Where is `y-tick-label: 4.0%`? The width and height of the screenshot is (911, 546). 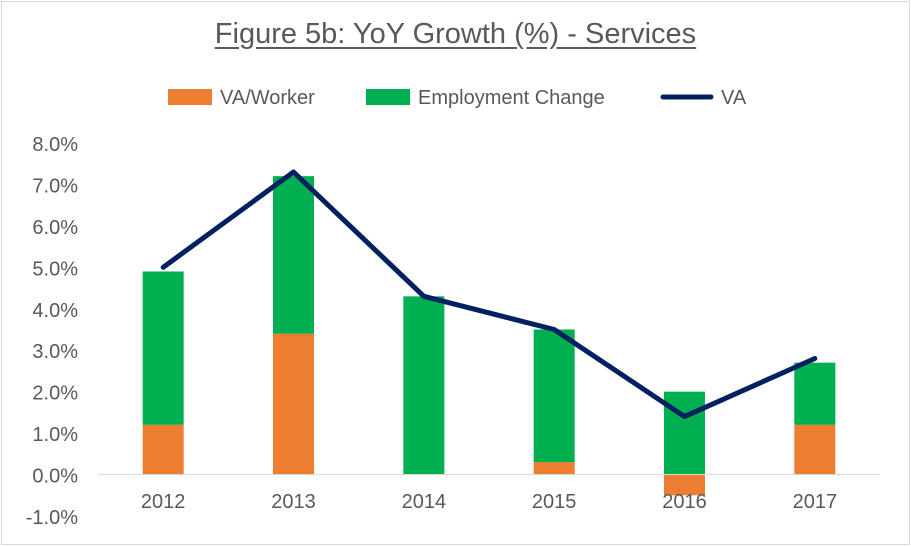
y-tick-label: 4.0% is located at coordinates (55, 311).